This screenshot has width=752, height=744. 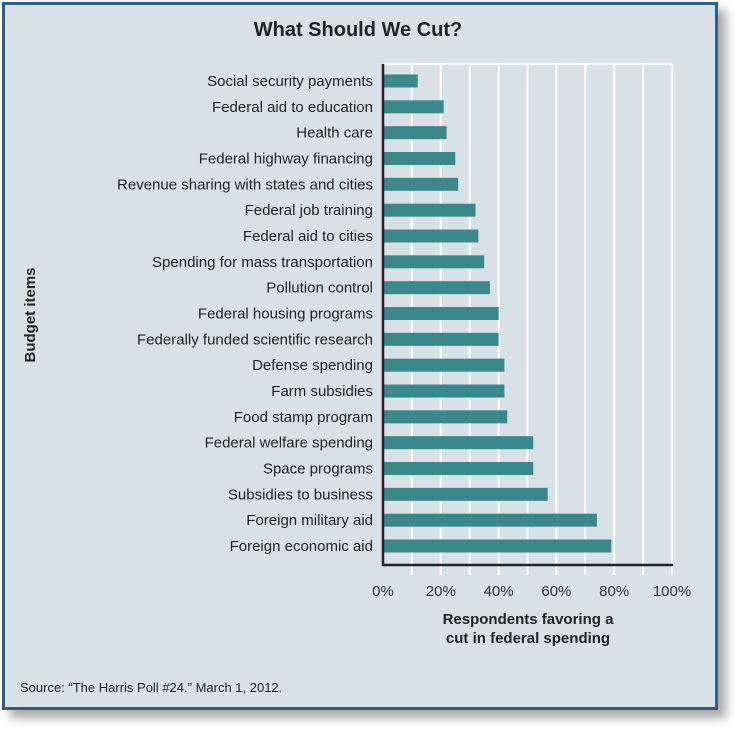 What do you see at coordinates (319, 288) in the screenshot?
I see `category-label: Pollution control` at bounding box center [319, 288].